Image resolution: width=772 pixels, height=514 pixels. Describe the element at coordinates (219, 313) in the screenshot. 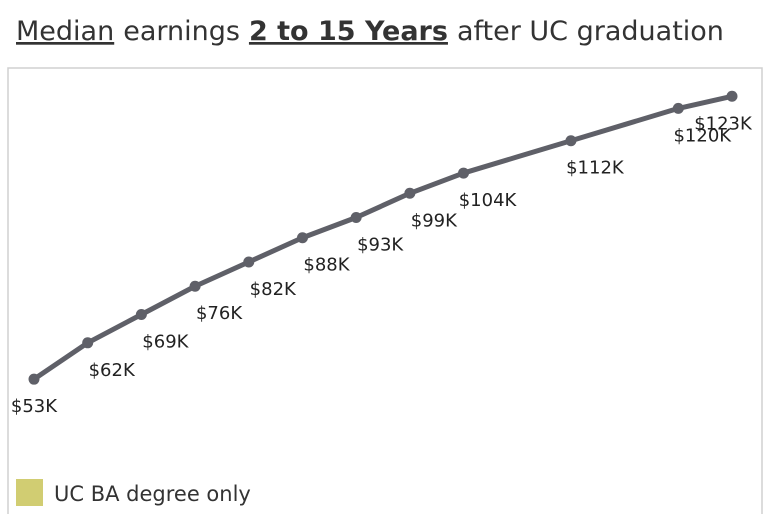

I see `data-label: $76K` at that location.